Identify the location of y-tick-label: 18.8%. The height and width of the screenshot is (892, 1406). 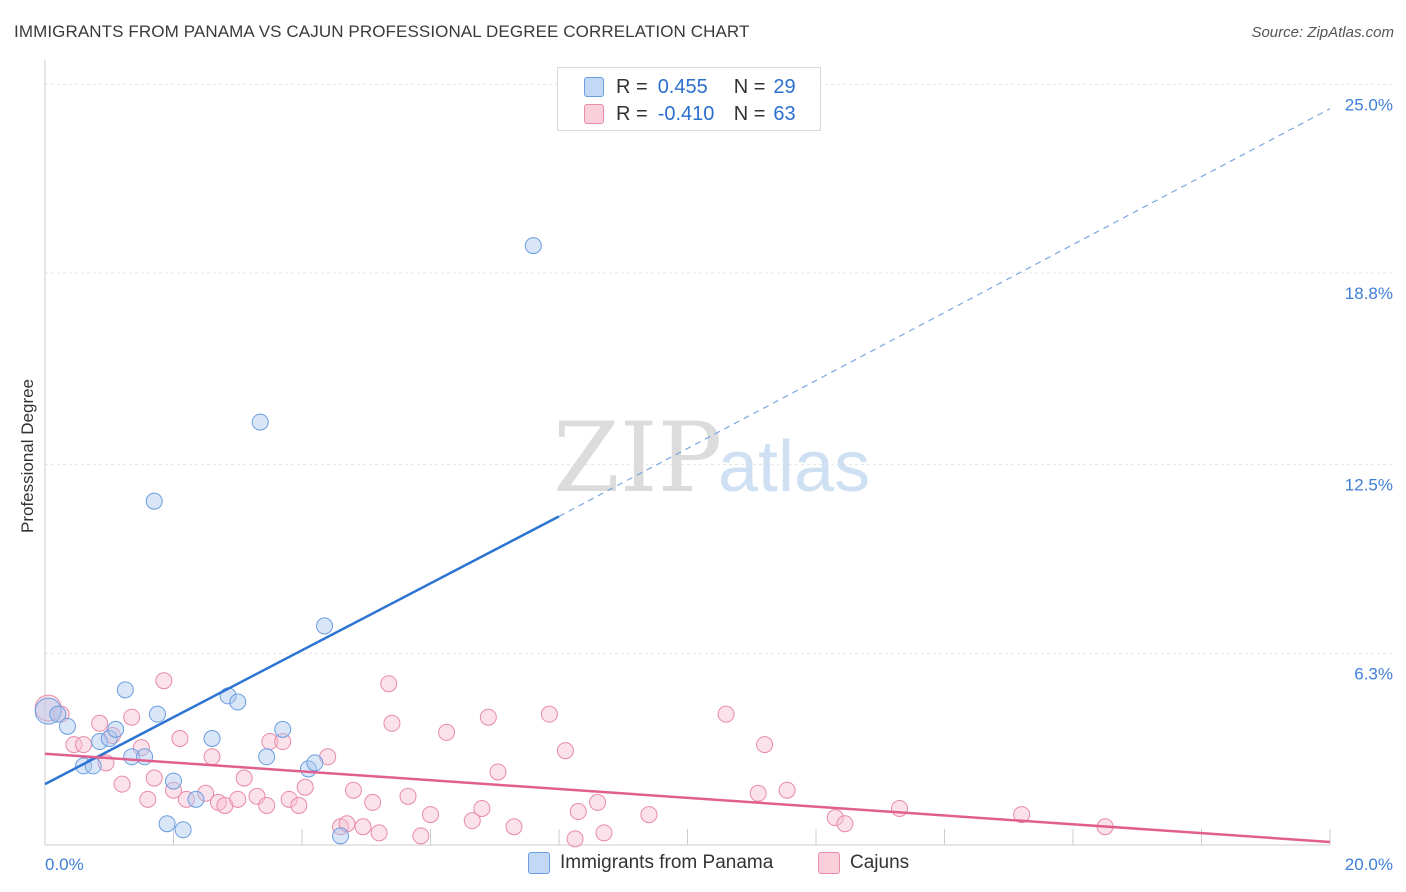
(1369, 293).